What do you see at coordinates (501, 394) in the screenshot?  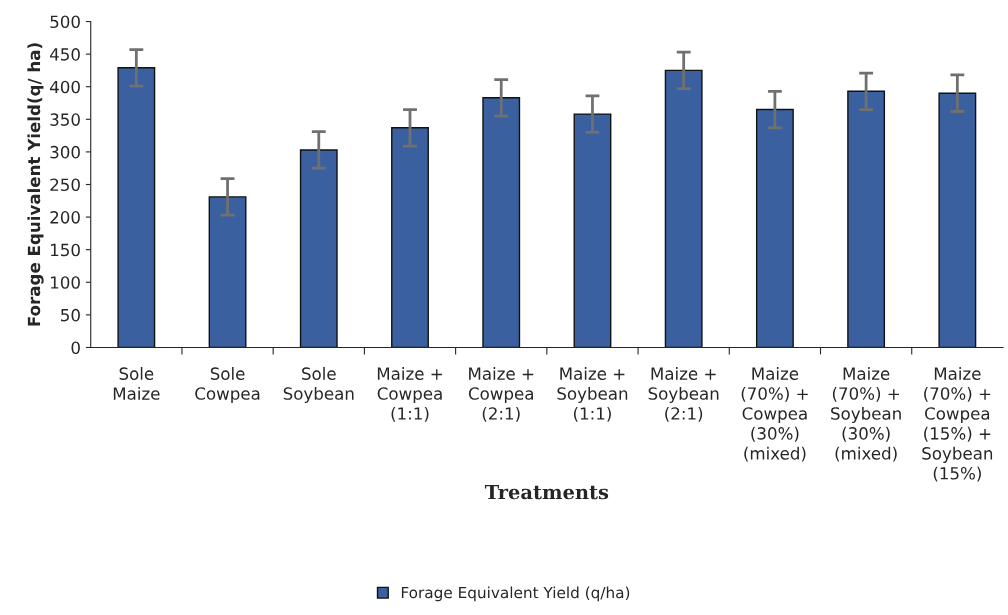 I see `x-tick-label: Maize + Cowpea (2:1)` at bounding box center [501, 394].